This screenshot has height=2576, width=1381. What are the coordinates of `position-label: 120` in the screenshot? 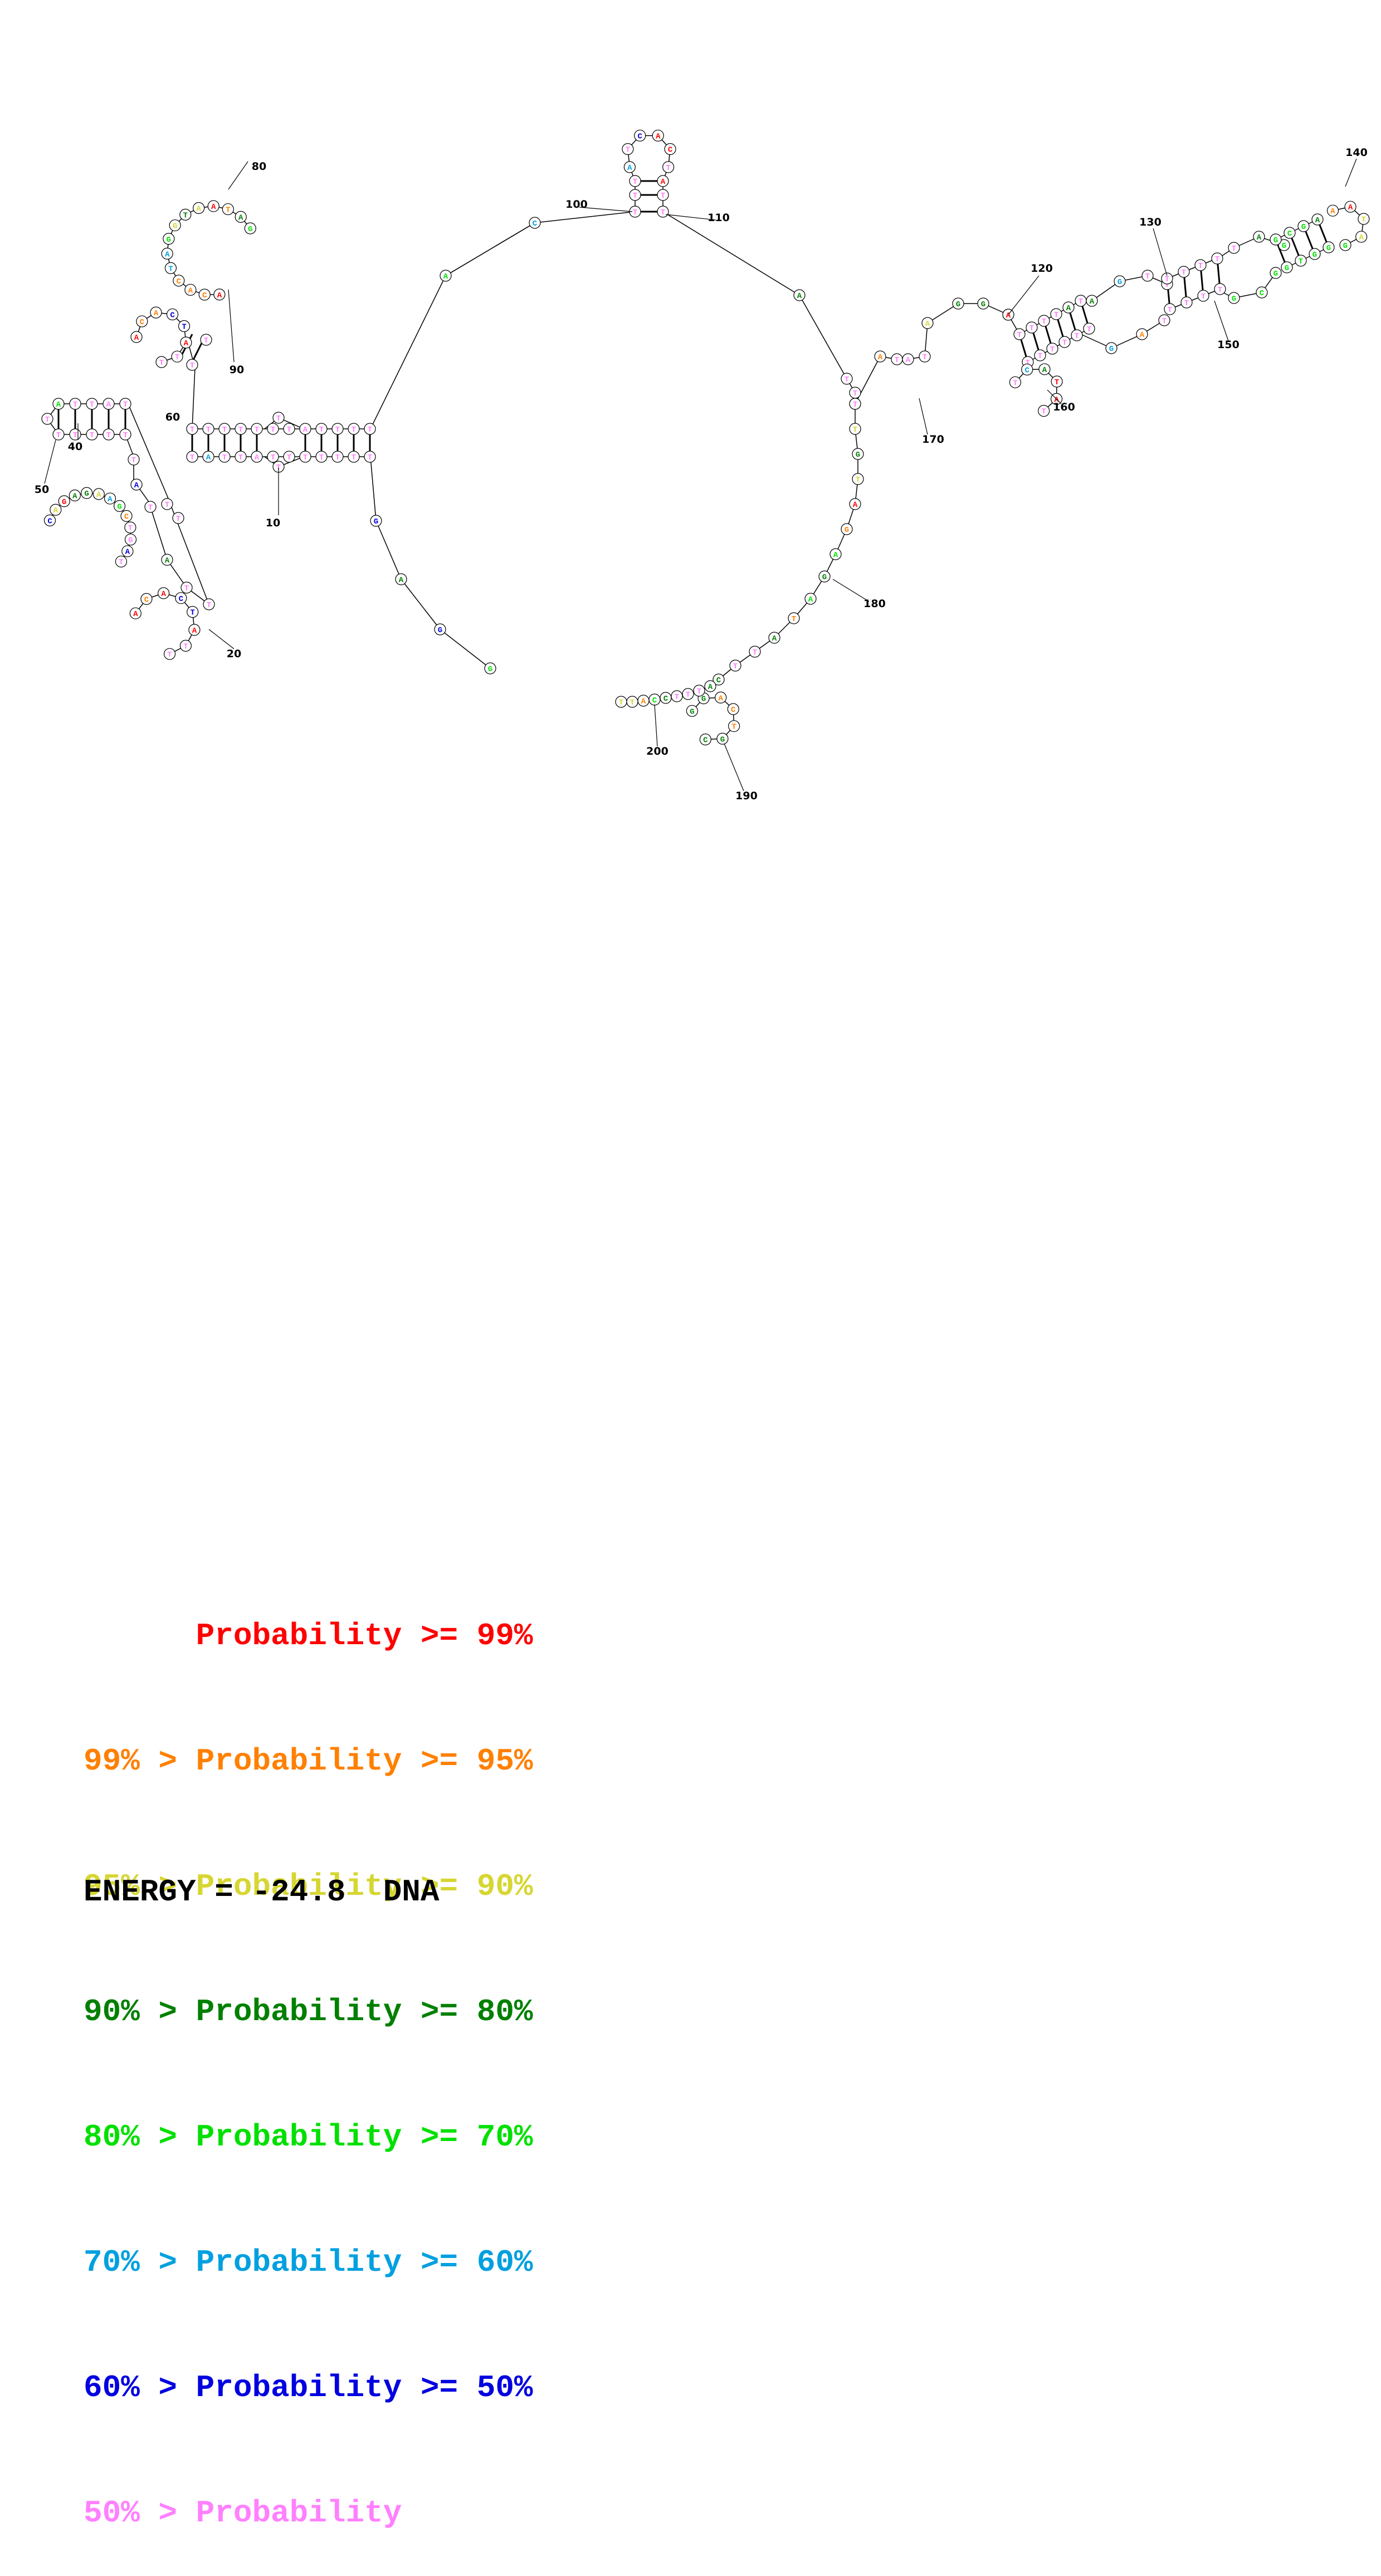 It's located at (1042, 268).